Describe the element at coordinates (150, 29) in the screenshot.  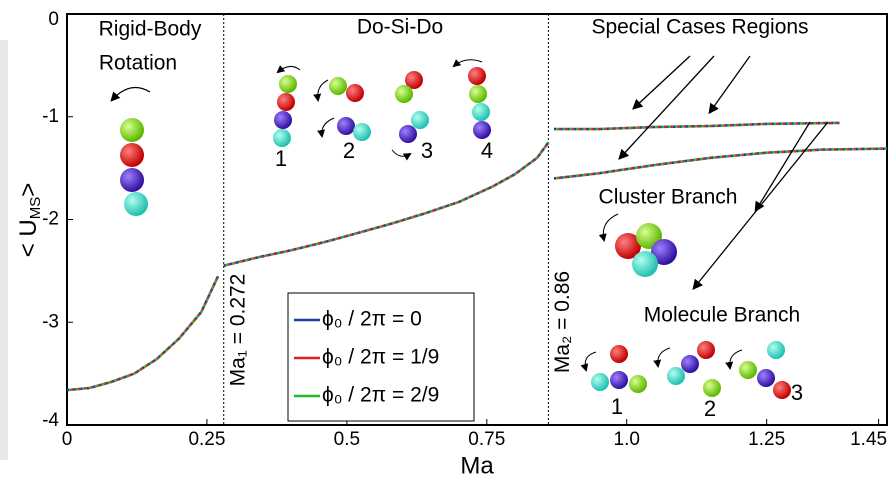
I see `region-label: Rigid-Body` at that location.